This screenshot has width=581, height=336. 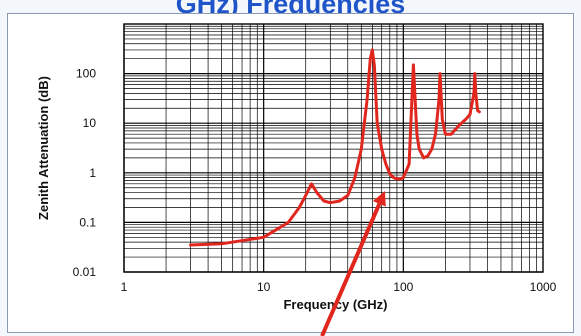 What do you see at coordinates (351, 269) in the screenshot?
I see `arrow-shaft` at bounding box center [351, 269].